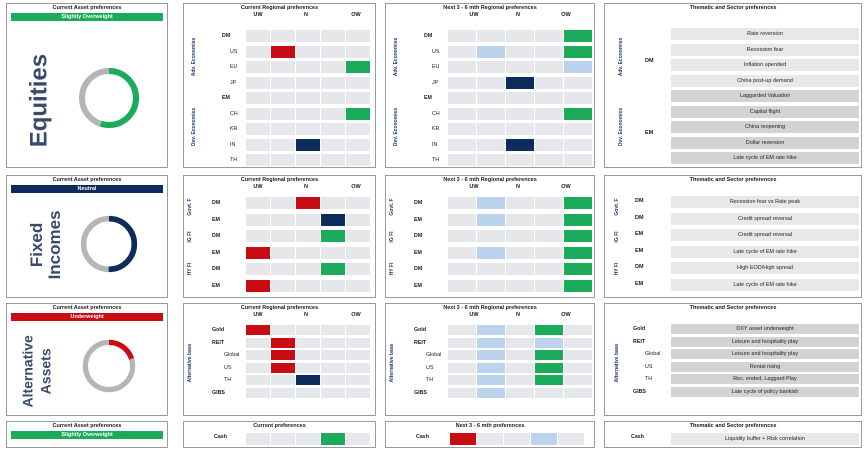  I want to click on grid-row: KR, so click(490, 129).